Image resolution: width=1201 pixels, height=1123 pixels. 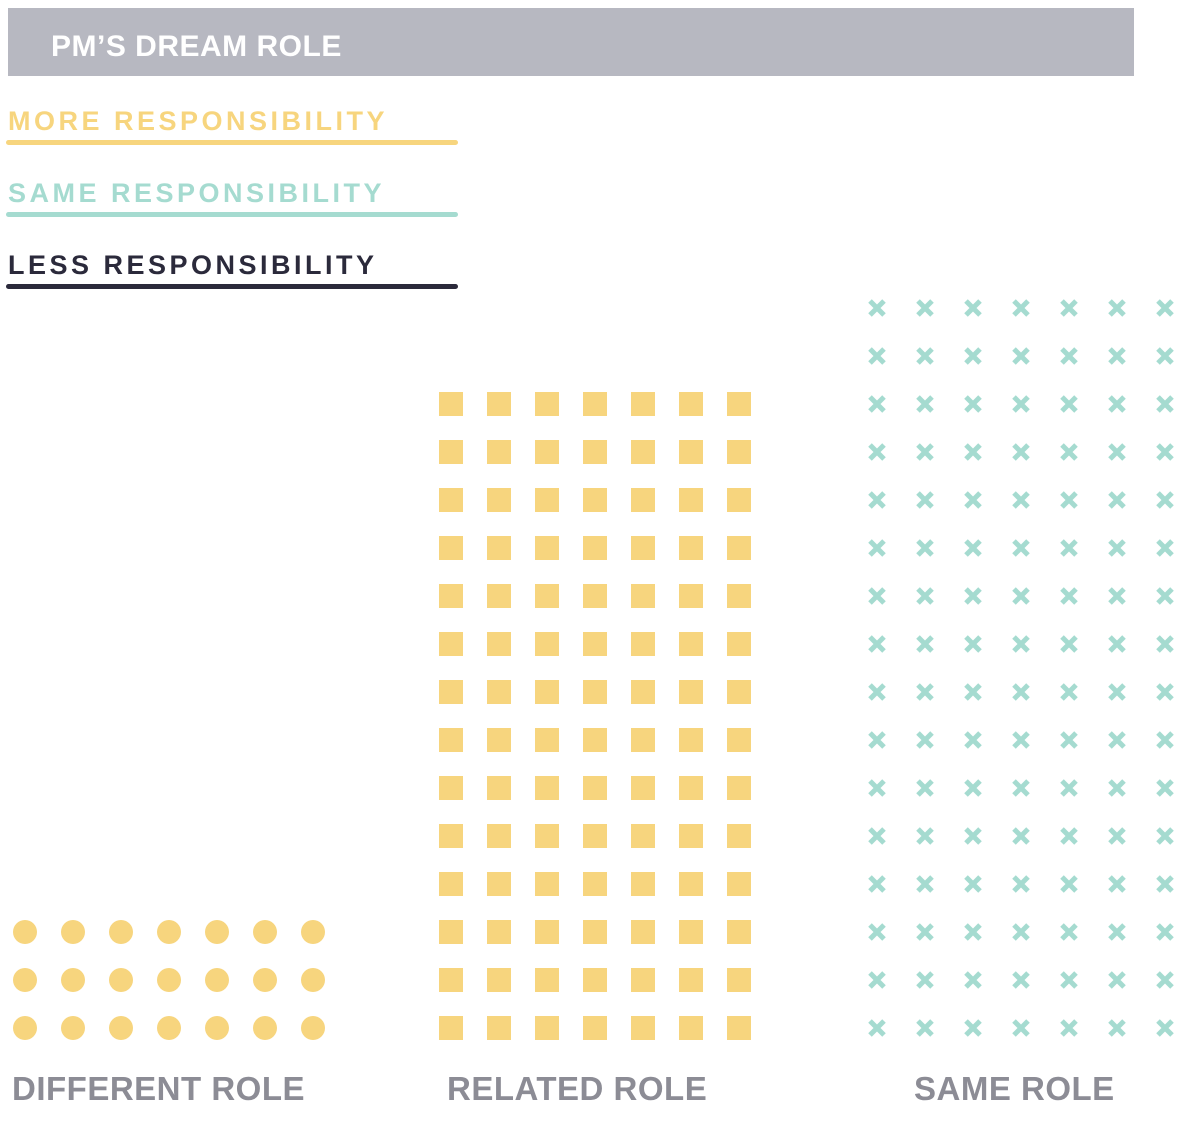 What do you see at coordinates (193, 265) in the screenshot?
I see `legend-less-label: LESS RESPONSIBILITY` at bounding box center [193, 265].